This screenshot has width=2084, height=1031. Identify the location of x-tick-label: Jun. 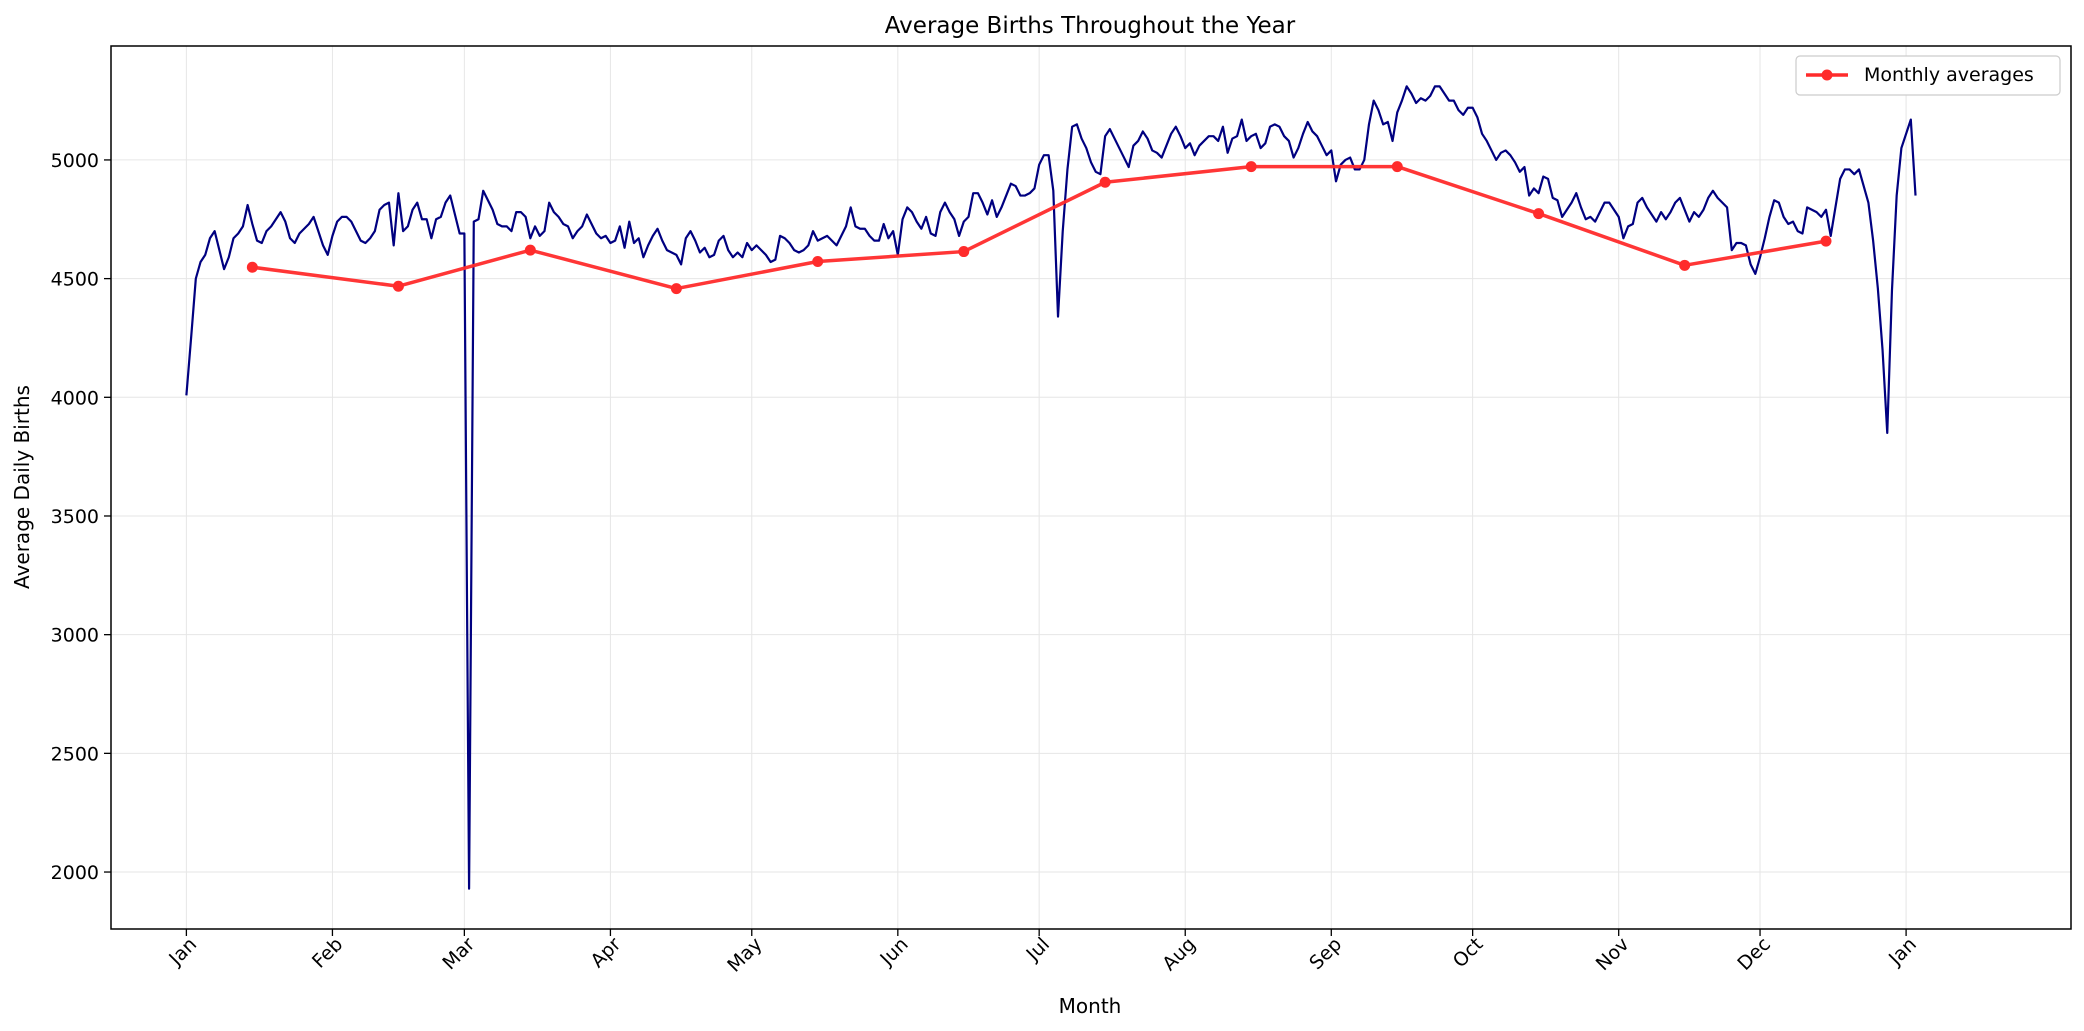
(893, 951).